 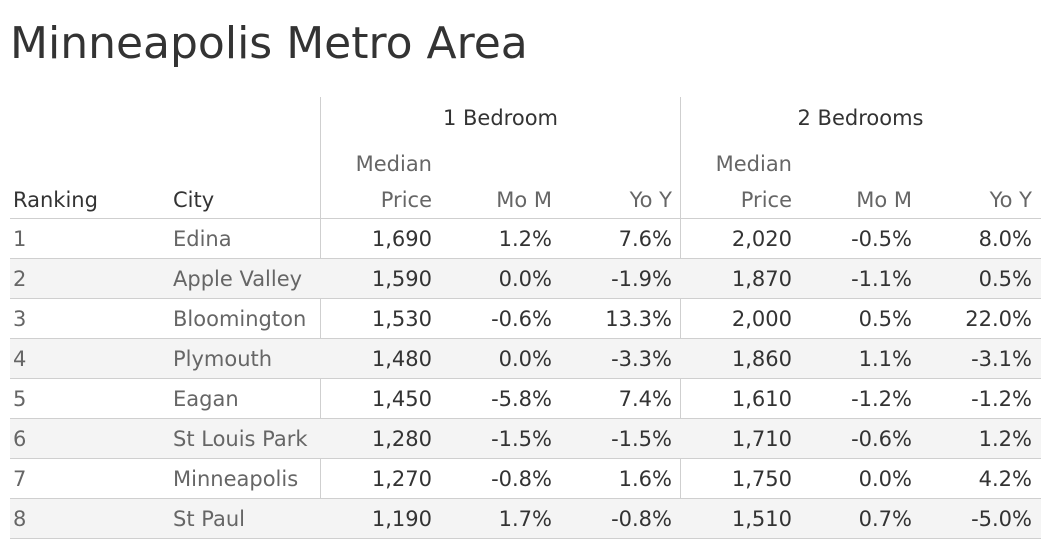 What do you see at coordinates (401, 399) in the screenshot?
I see `table-cell-b1-price: 1,450` at bounding box center [401, 399].